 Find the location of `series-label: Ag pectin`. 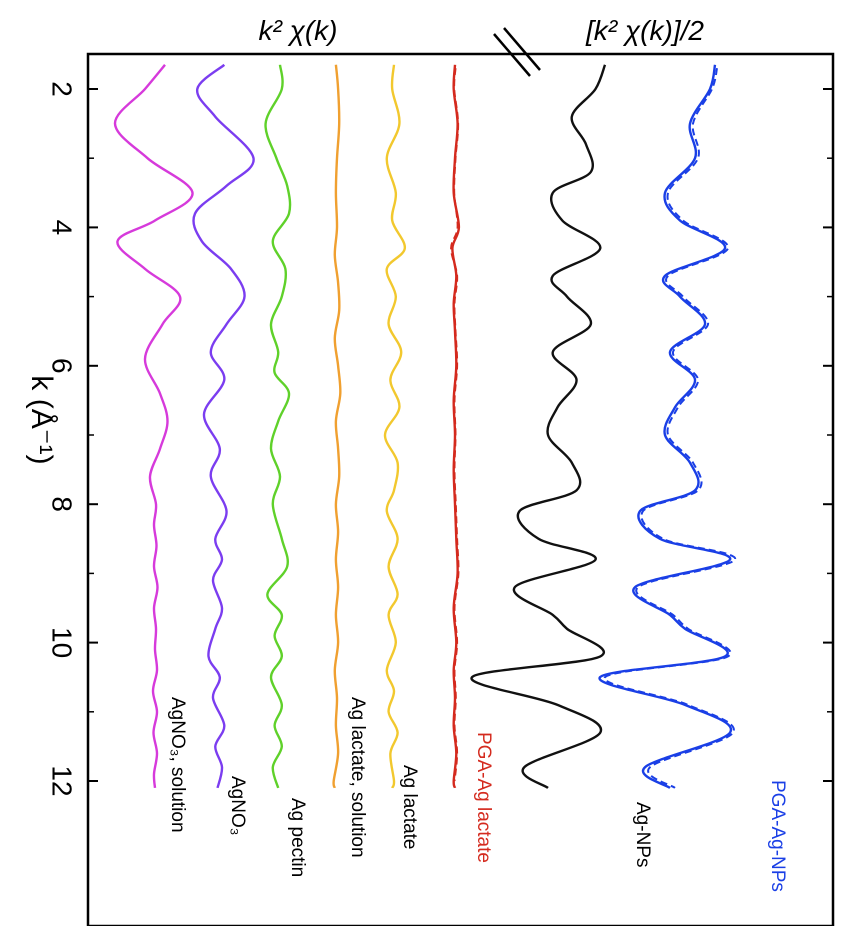

series-label: Ag pectin is located at coordinates (297, 837).